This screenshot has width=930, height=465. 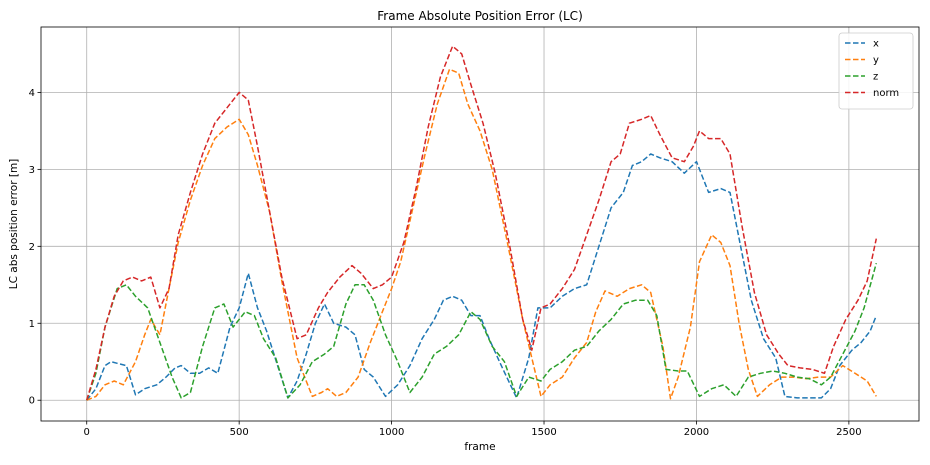 What do you see at coordinates (391, 432) in the screenshot?
I see `x-tick-label: 1000` at bounding box center [391, 432].